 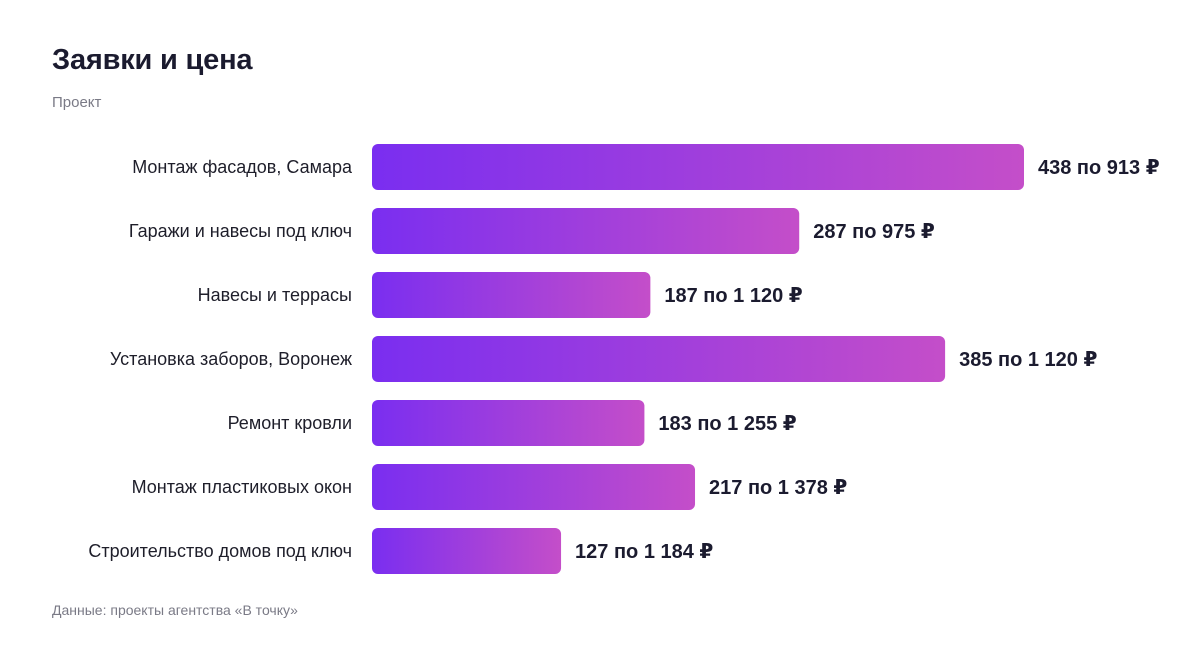 What do you see at coordinates (152, 60) in the screenshot?
I see `chart-title: Заявки и цена` at bounding box center [152, 60].